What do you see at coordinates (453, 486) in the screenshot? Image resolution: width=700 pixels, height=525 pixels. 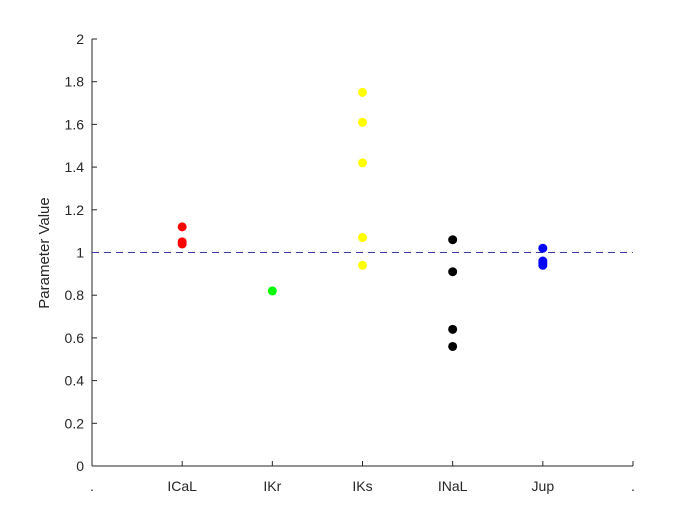 I see `x-tick-label: INaL` at bounding box center [453, 486].